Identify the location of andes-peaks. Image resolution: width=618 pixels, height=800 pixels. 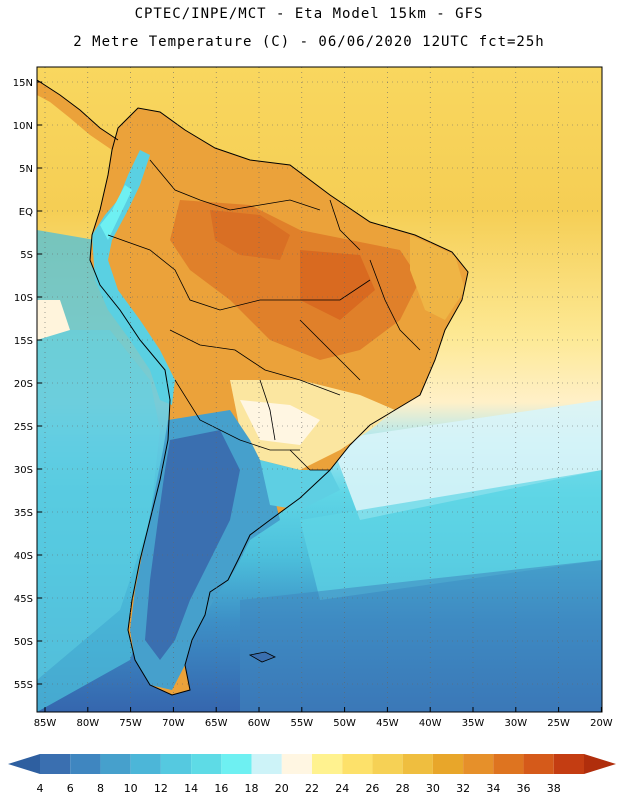
(116, 212).